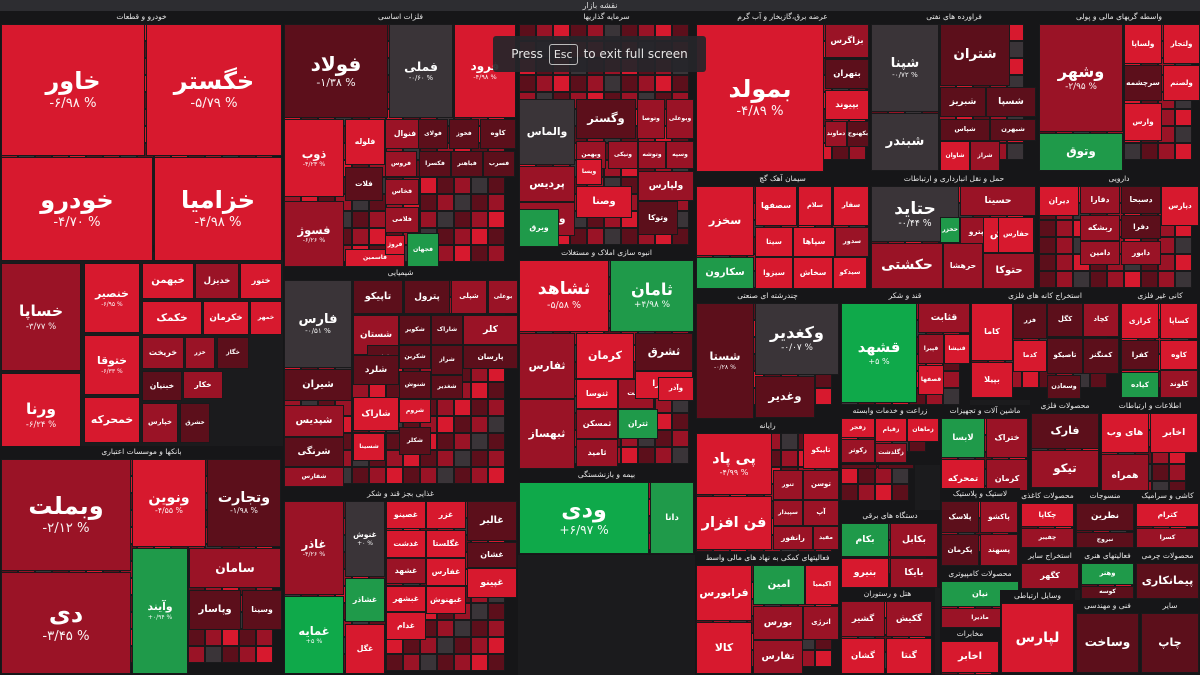 The image size is (1200, 675). Describe the element at coordinates (112, 298) in the screenshot. I see `stock-tile: خنصیر -۶/۹۵ %` at that location.